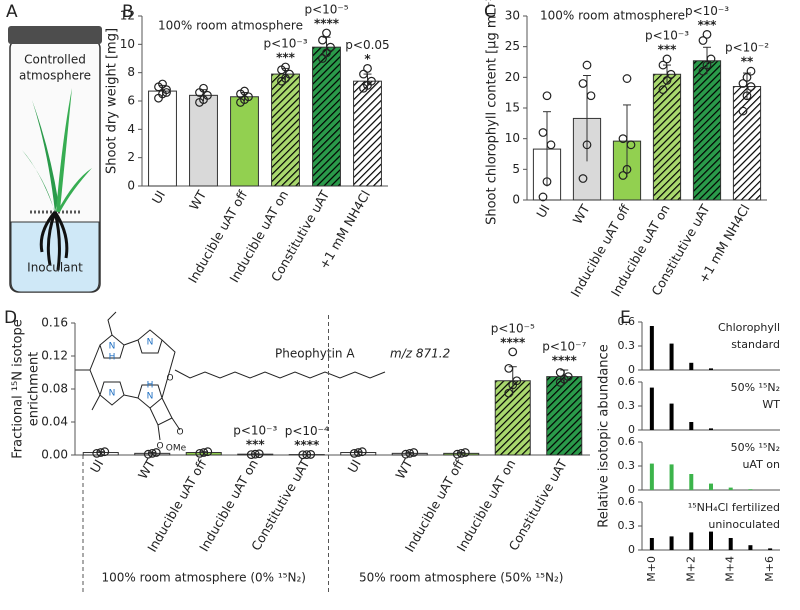 The width and height of the screenshot is (800, 610). I want to click on y-tick-label: 6, so click(131, 101).